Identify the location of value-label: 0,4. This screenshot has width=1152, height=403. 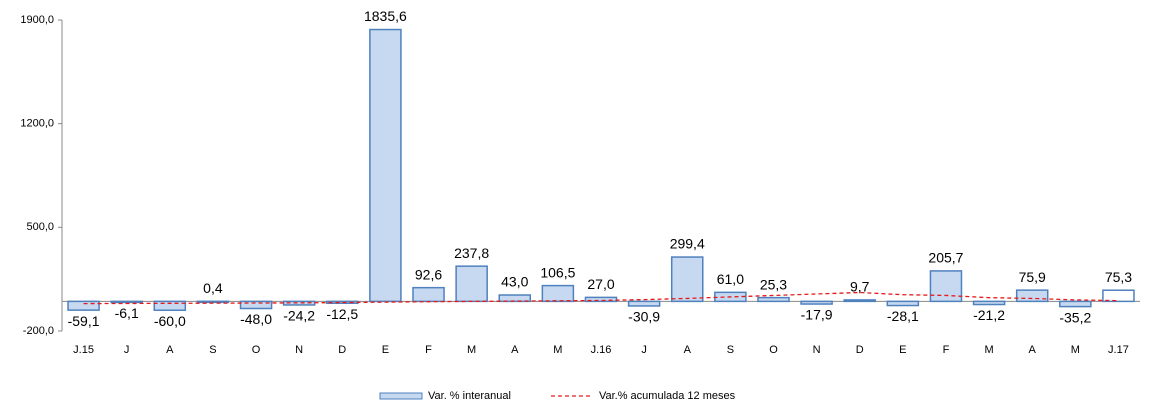
(213, 288).